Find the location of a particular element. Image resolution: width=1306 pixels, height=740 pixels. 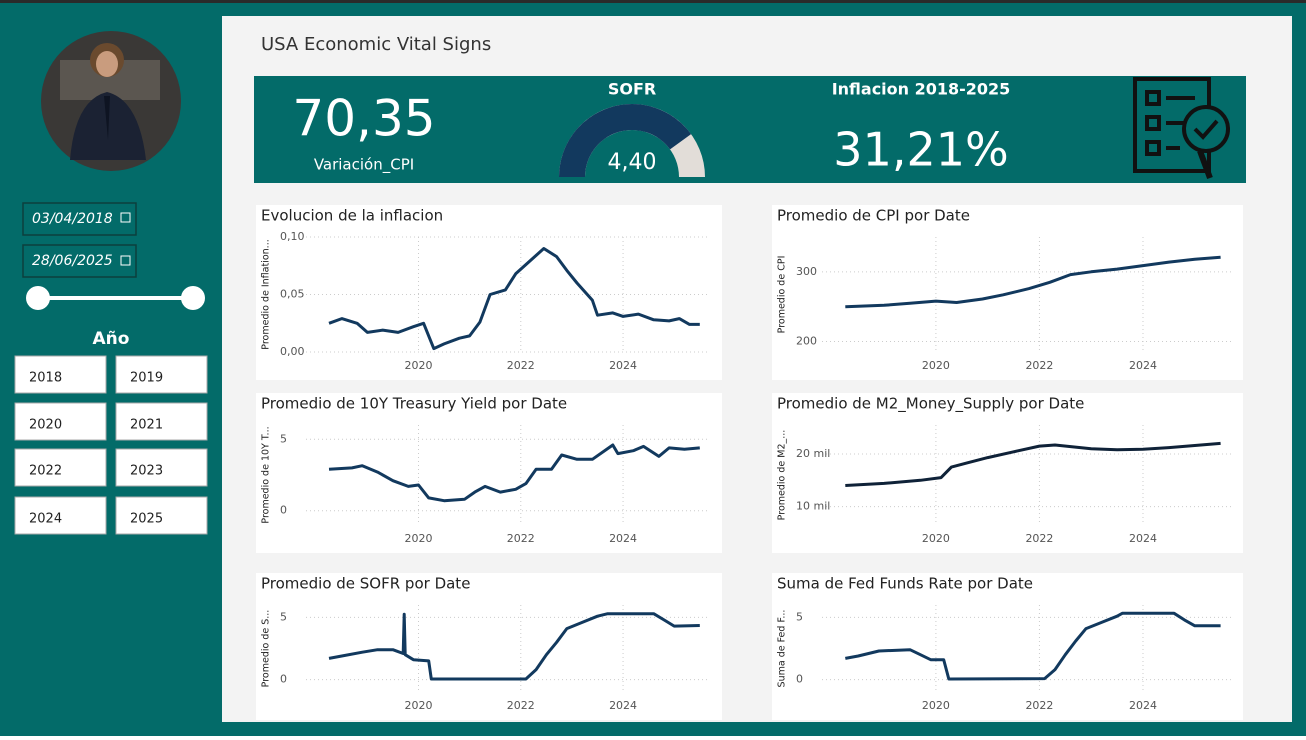

end-date: 28/06/2025 is located at coordinates (72, 261).